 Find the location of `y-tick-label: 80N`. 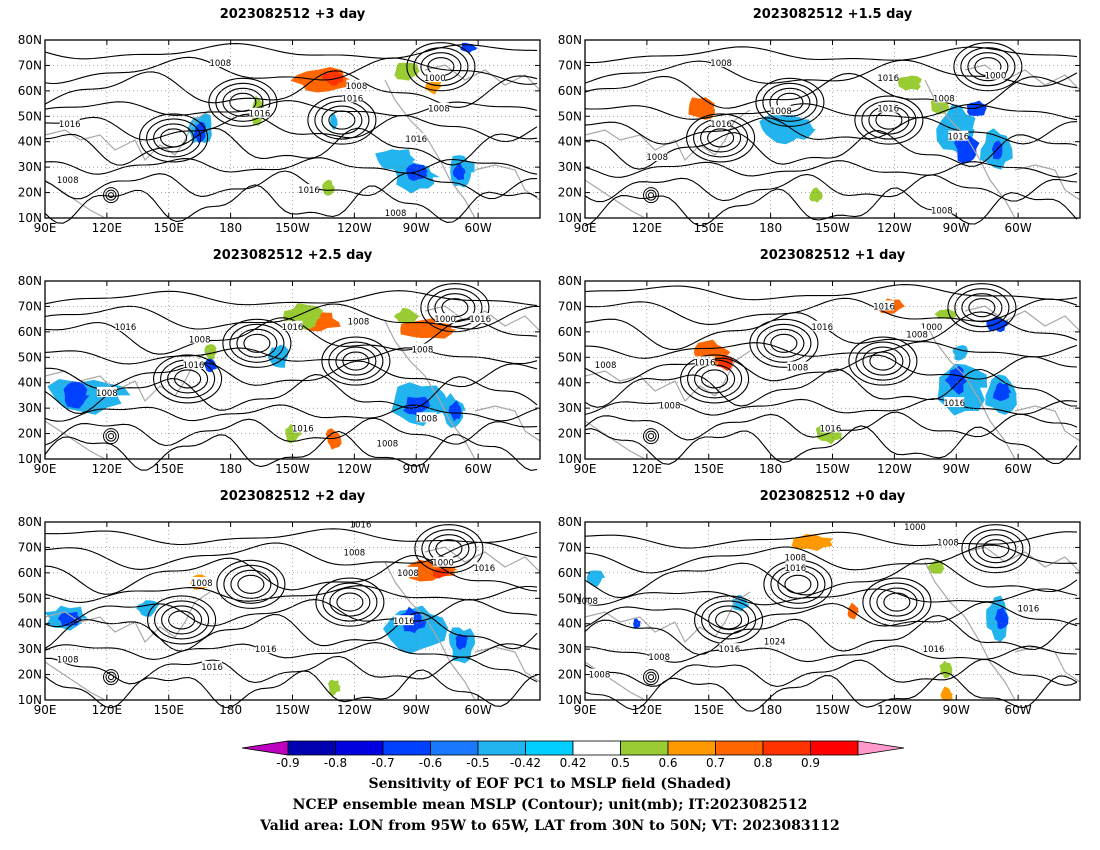

y-tick-label: 80N is located at coordinates (30, 522).